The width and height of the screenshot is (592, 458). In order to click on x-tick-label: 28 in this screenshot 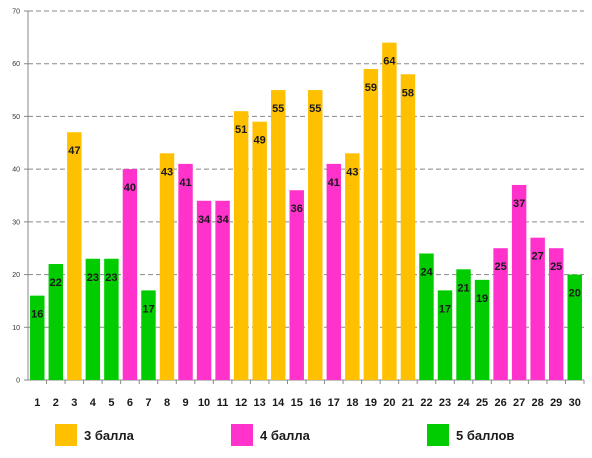, I will do `click(538, 403)`.